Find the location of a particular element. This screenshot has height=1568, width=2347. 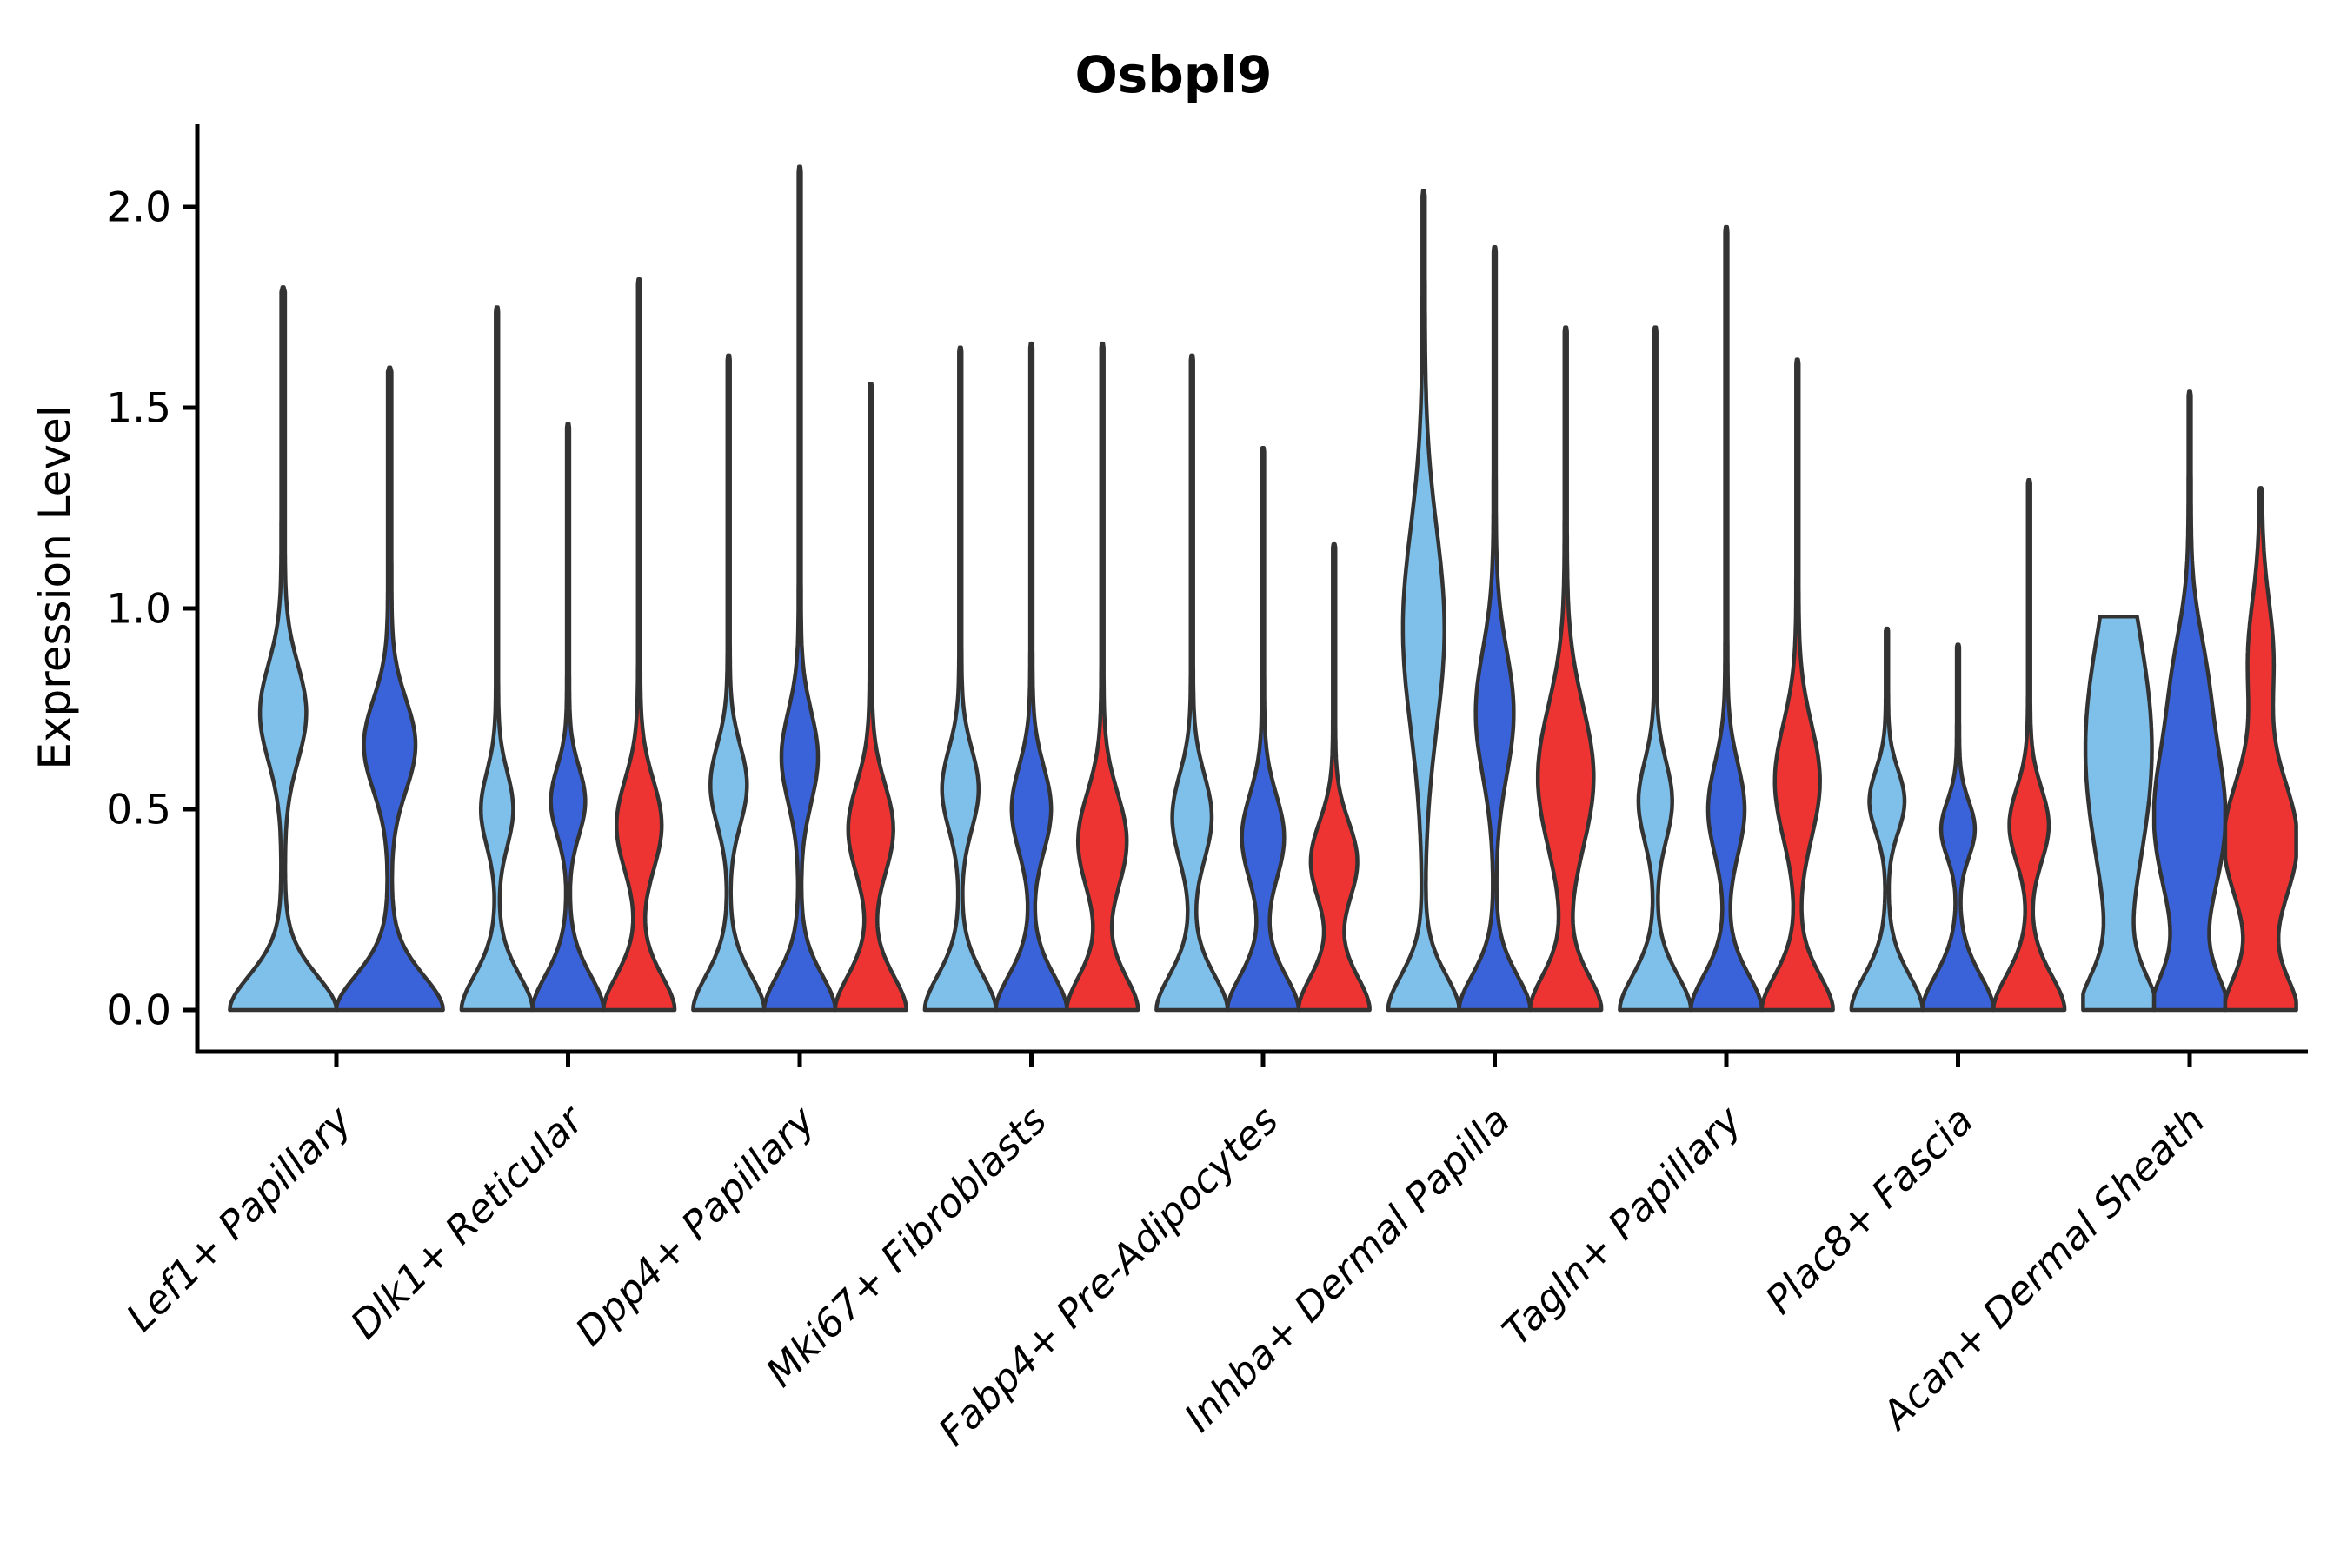

x-tick-label-dlk1: Dlk1+ Reticular is located at coordinates (468, 1222).